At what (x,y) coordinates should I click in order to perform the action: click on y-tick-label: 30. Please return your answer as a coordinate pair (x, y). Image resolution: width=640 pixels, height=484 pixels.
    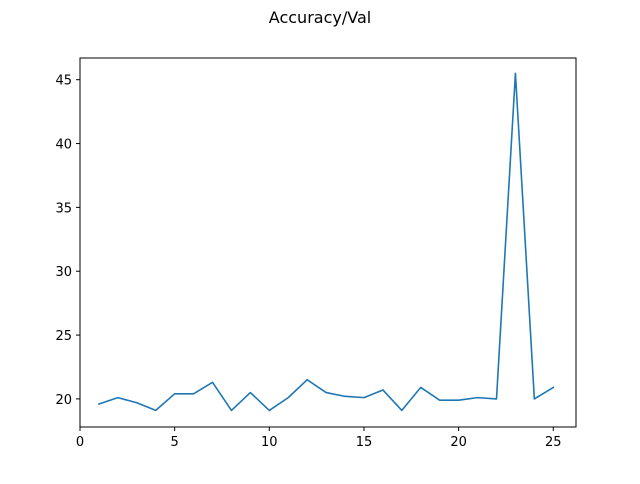
    Looking at the image, I should click on (63, 272).